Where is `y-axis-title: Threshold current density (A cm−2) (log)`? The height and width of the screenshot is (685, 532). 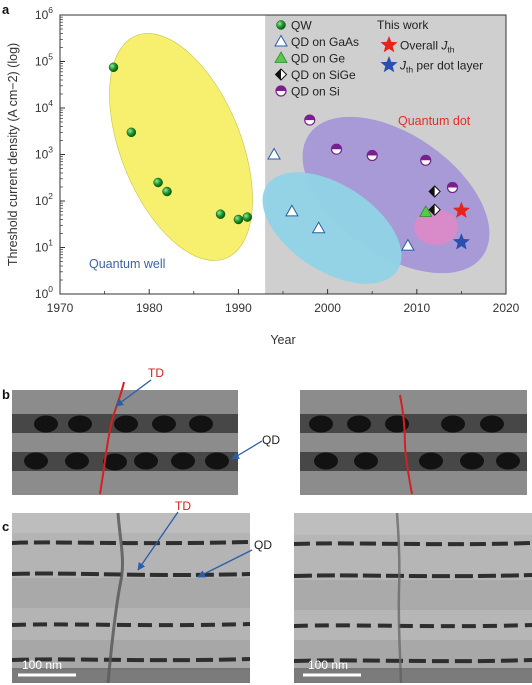 y-axis-title: Threshold current density (A cm−2) (log) is located at coordinates (13, 154).